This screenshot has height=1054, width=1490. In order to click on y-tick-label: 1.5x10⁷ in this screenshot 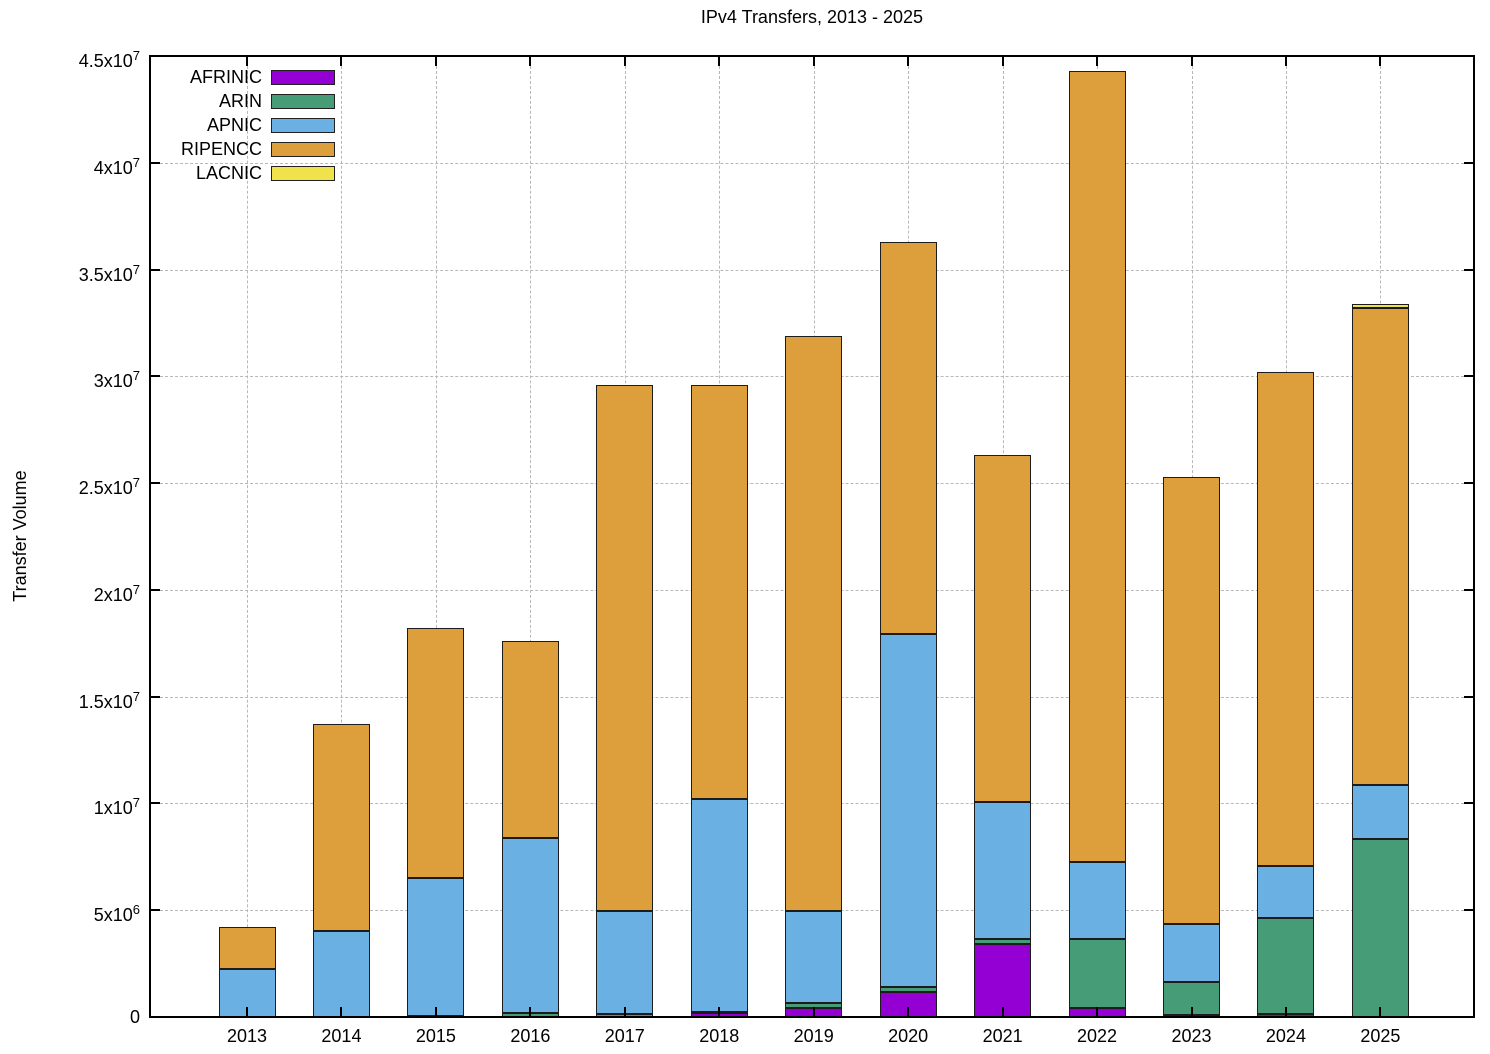, I will do `click(109, 700)`.